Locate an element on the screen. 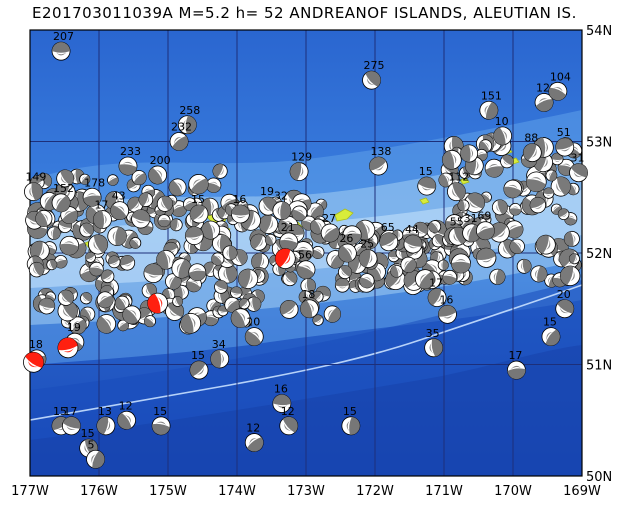 The width and height of the screenshot is (625, 505). depth-label: 178 is located at coordinates (94, 182).